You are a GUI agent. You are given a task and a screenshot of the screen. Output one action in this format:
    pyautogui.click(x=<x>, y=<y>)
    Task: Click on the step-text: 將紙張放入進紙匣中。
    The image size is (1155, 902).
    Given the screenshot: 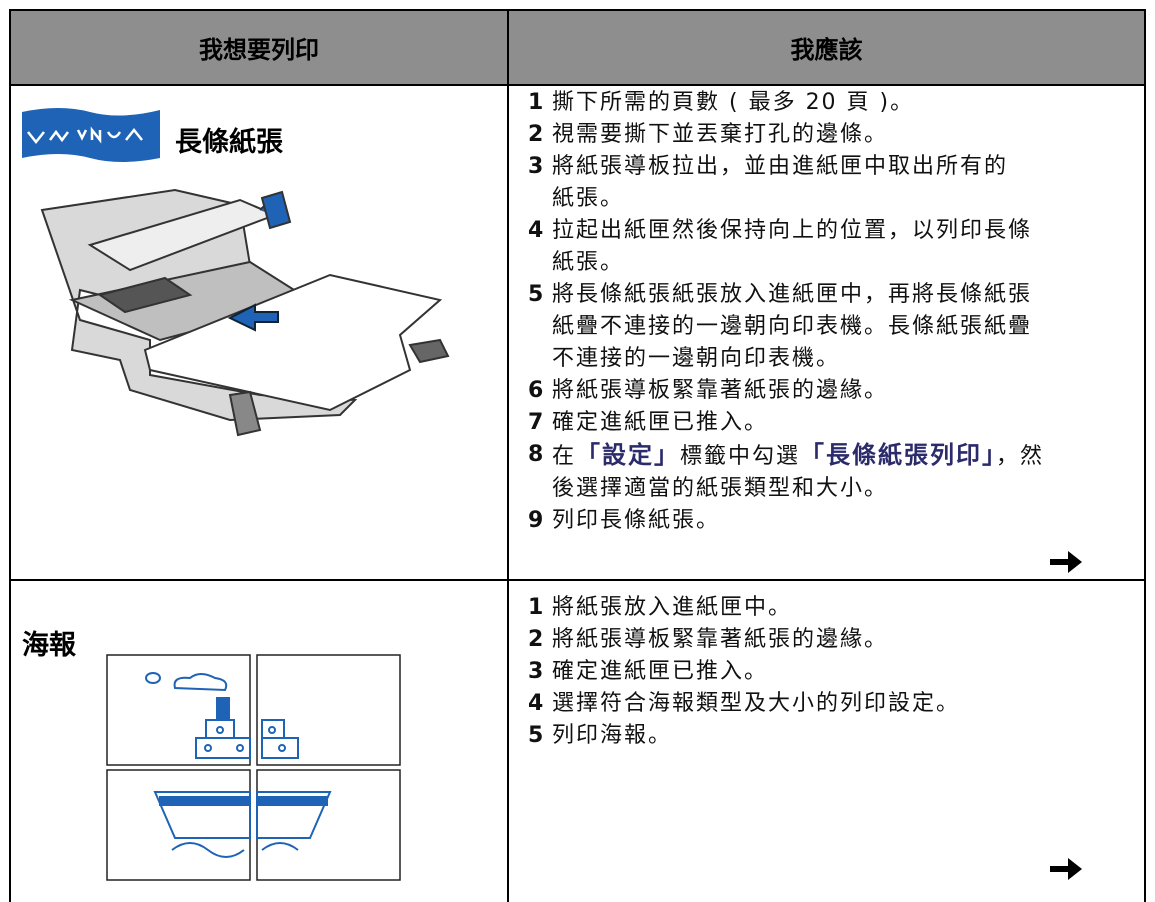 What is the action you would take?
    pyautogui.click(x=672, y=608)
    